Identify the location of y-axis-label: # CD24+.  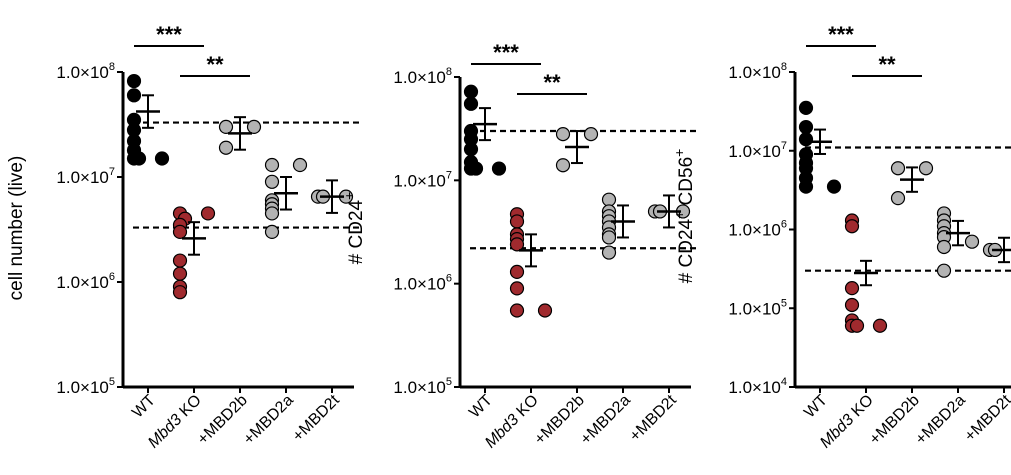
(354, 228).